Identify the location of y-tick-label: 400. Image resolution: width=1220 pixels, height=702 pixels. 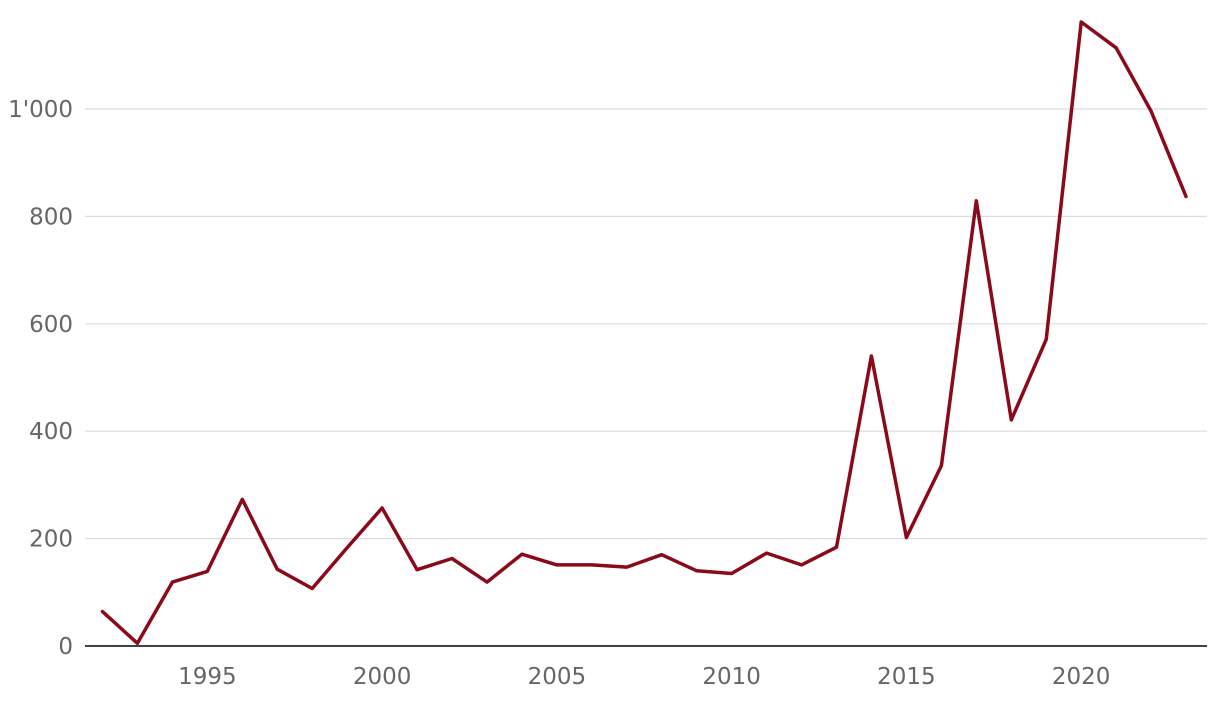
(51, 432).